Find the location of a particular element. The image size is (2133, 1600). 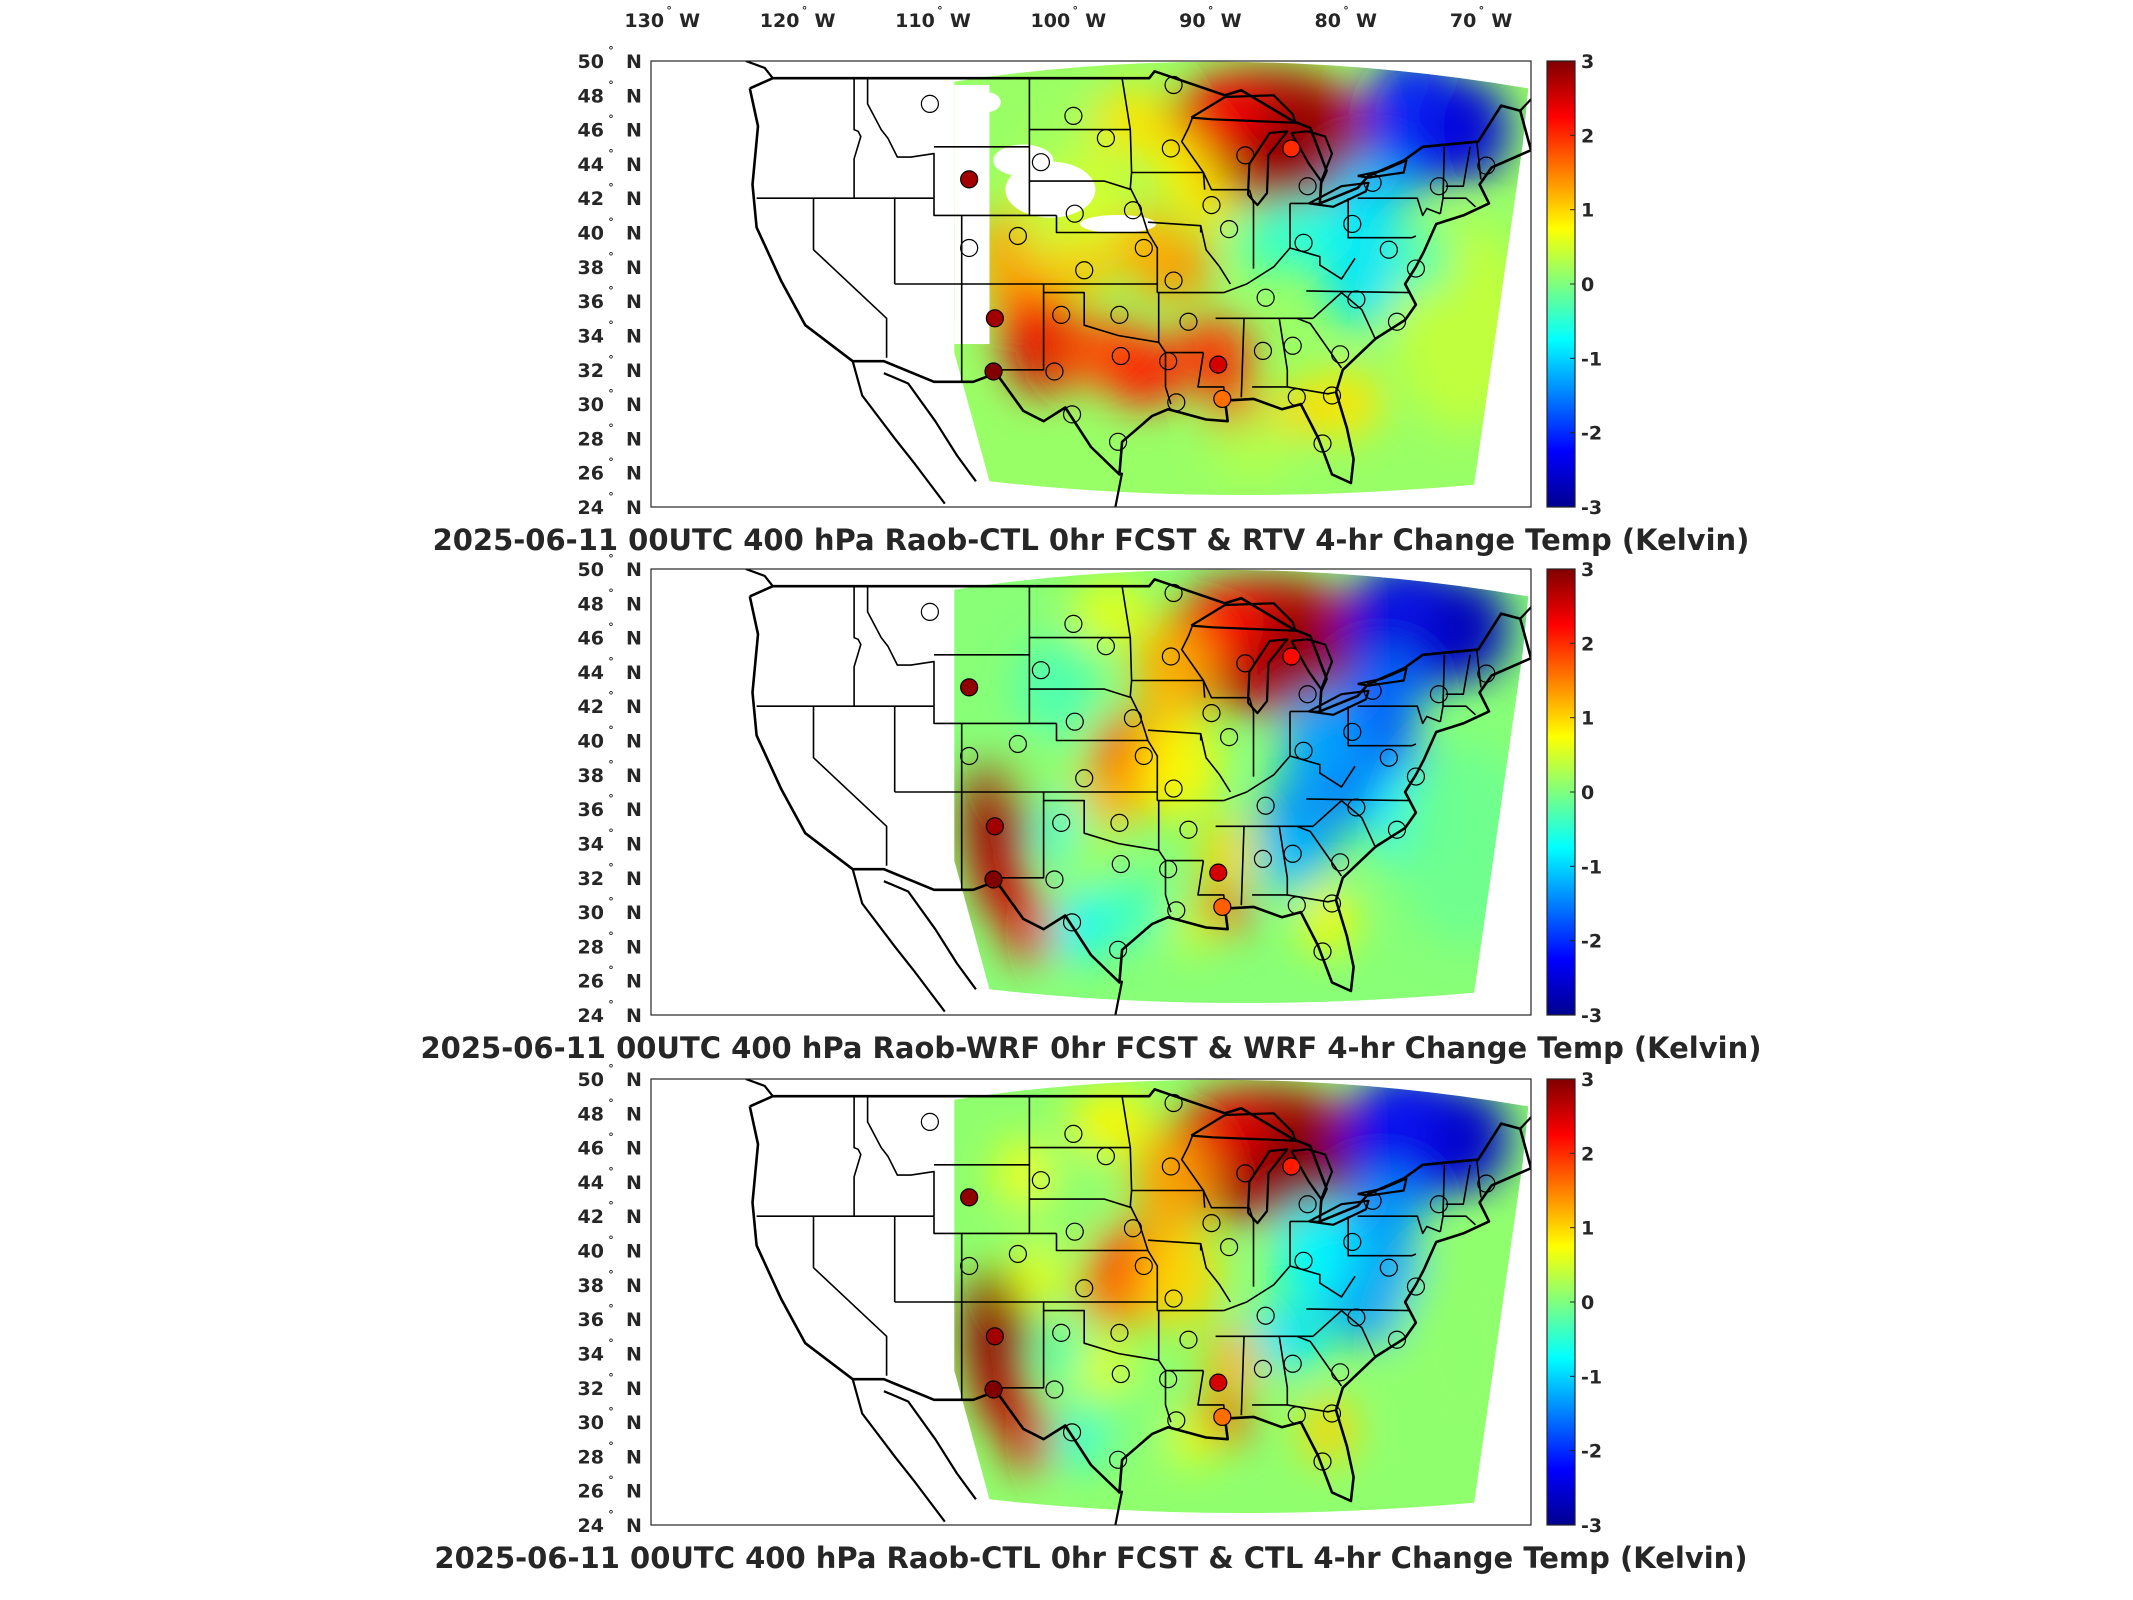

lat-tick-label: 46 ° N is located at coordinates (610, 127).